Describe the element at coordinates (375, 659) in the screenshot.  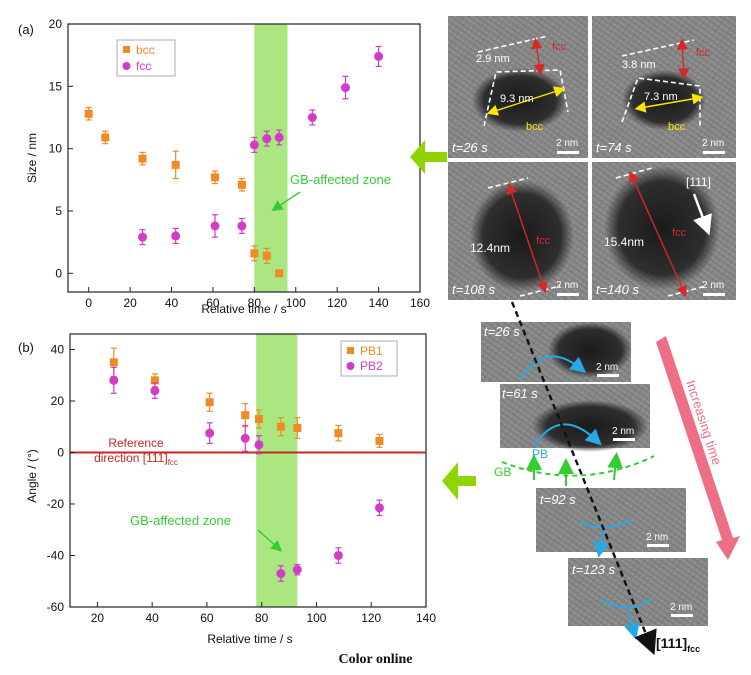
I see `figure-caption: Color online` at that location.